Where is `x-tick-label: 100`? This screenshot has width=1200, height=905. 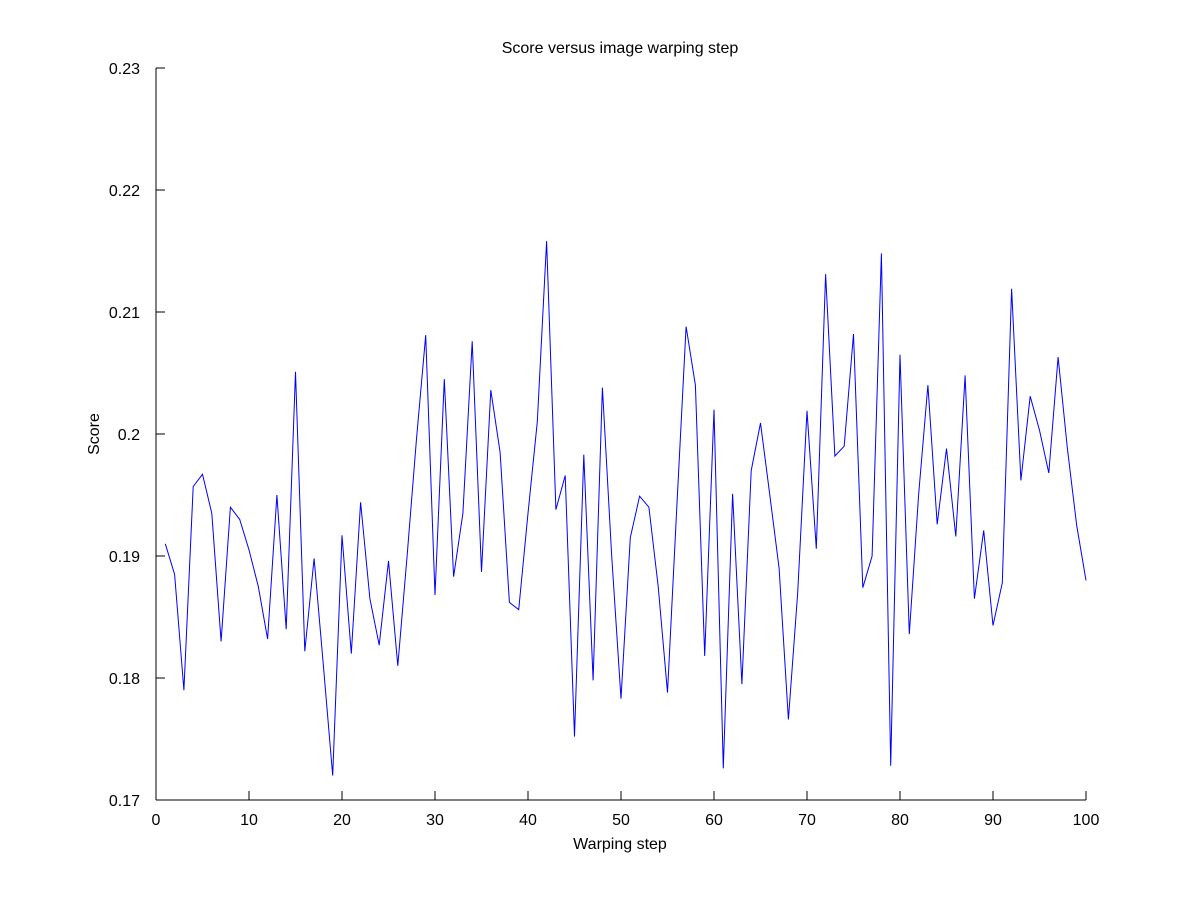
x-tick-label: 100 is located at coordinates (1086, 820).